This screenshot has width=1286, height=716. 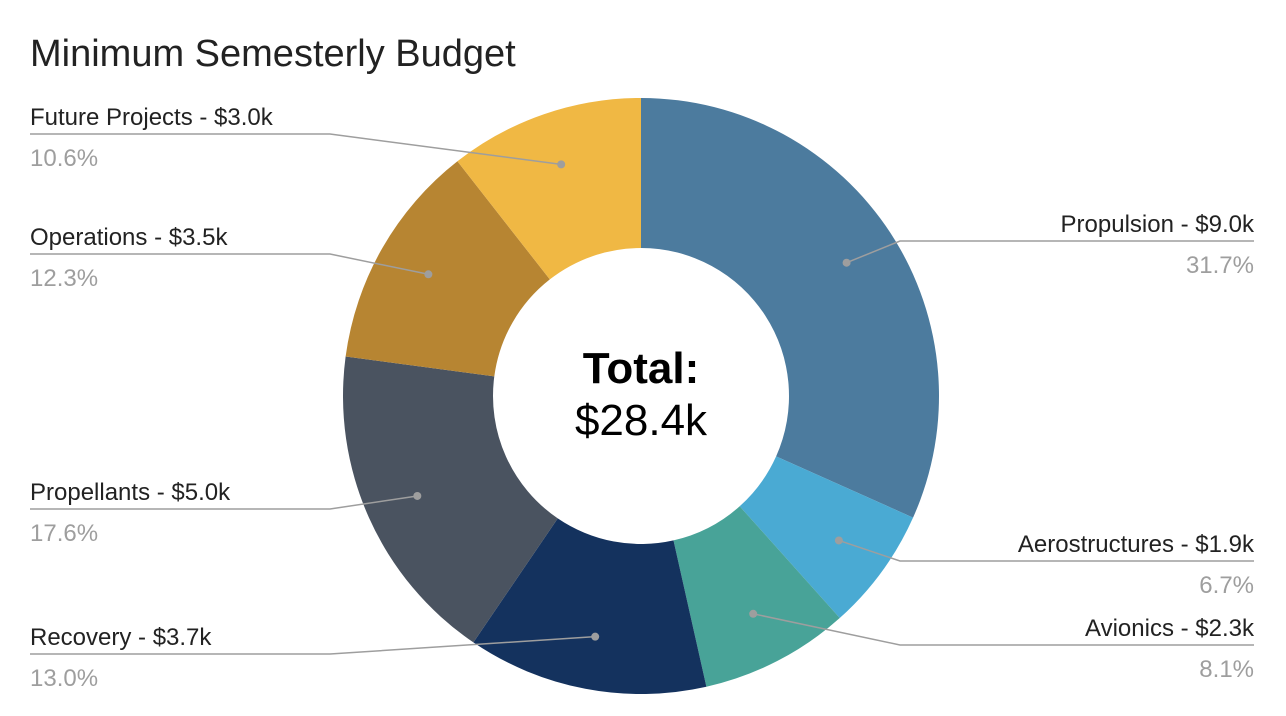 I want to click on slice-operations, so click(x=447, y=269).